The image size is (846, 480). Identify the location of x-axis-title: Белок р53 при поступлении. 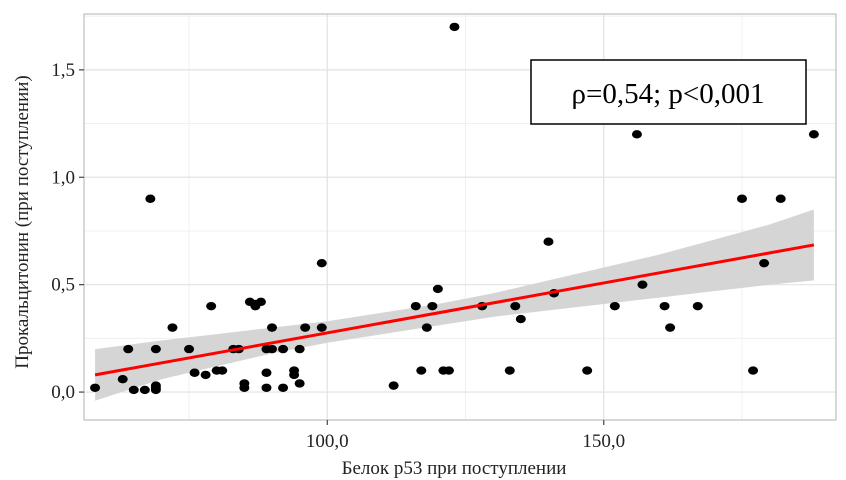
(454, 468).